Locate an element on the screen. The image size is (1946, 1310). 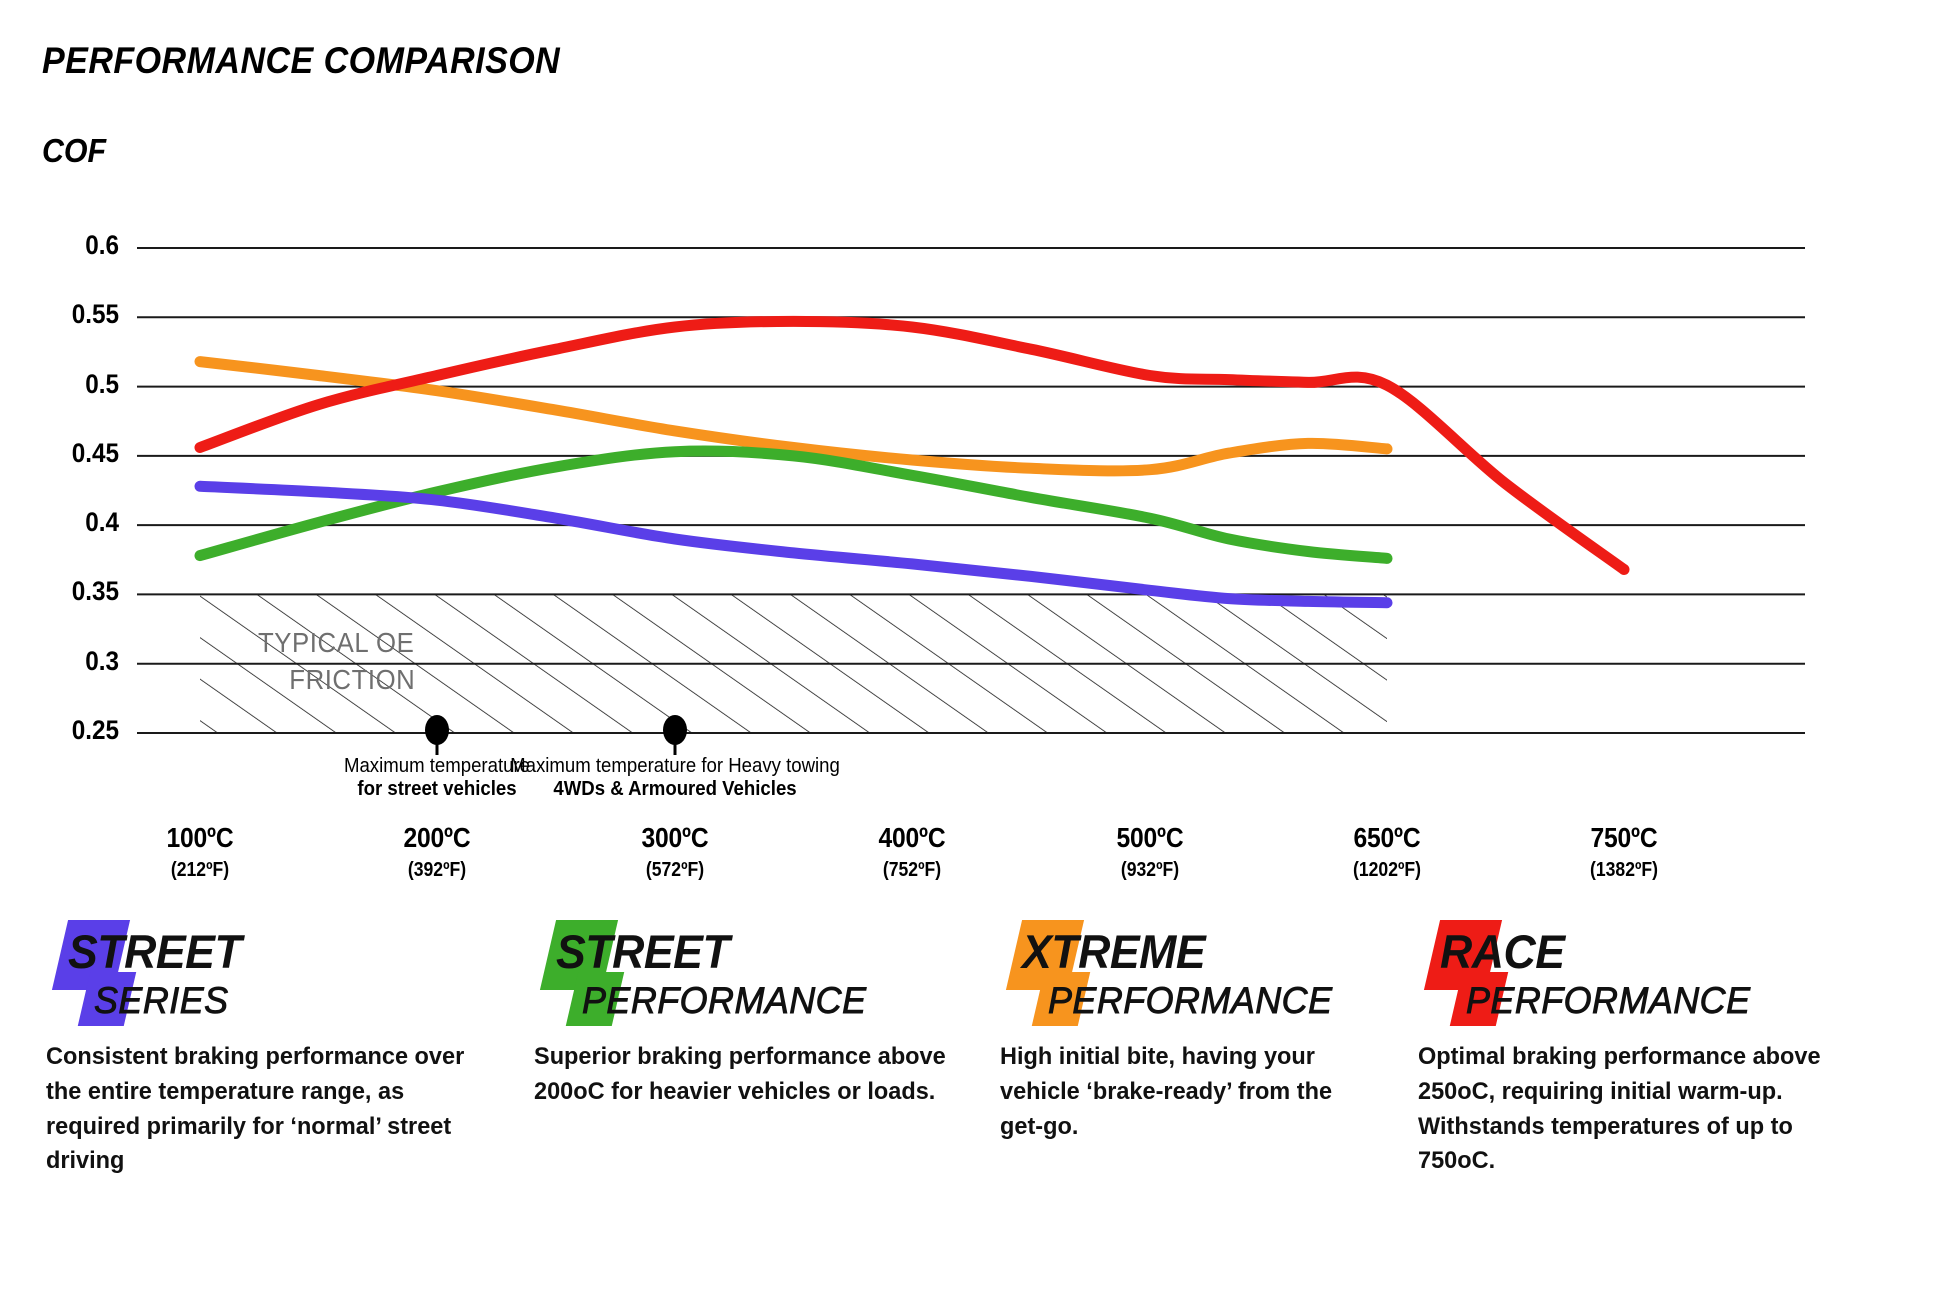
x-axis-tick-200: 200ºC (392ºF) is located at coordinates (437, 852).